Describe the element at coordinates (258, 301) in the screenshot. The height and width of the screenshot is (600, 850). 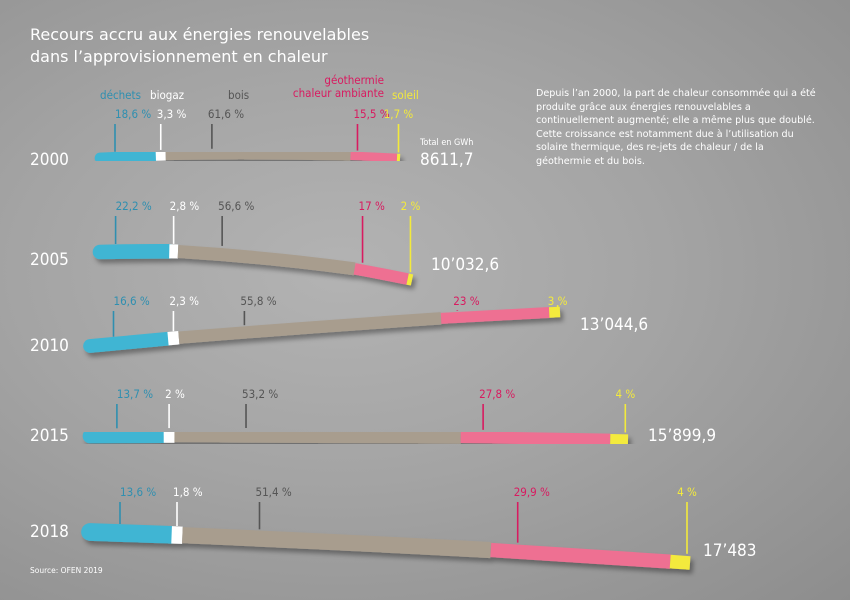
I see `value-label-2010-bois: 55,8 %` at that location.